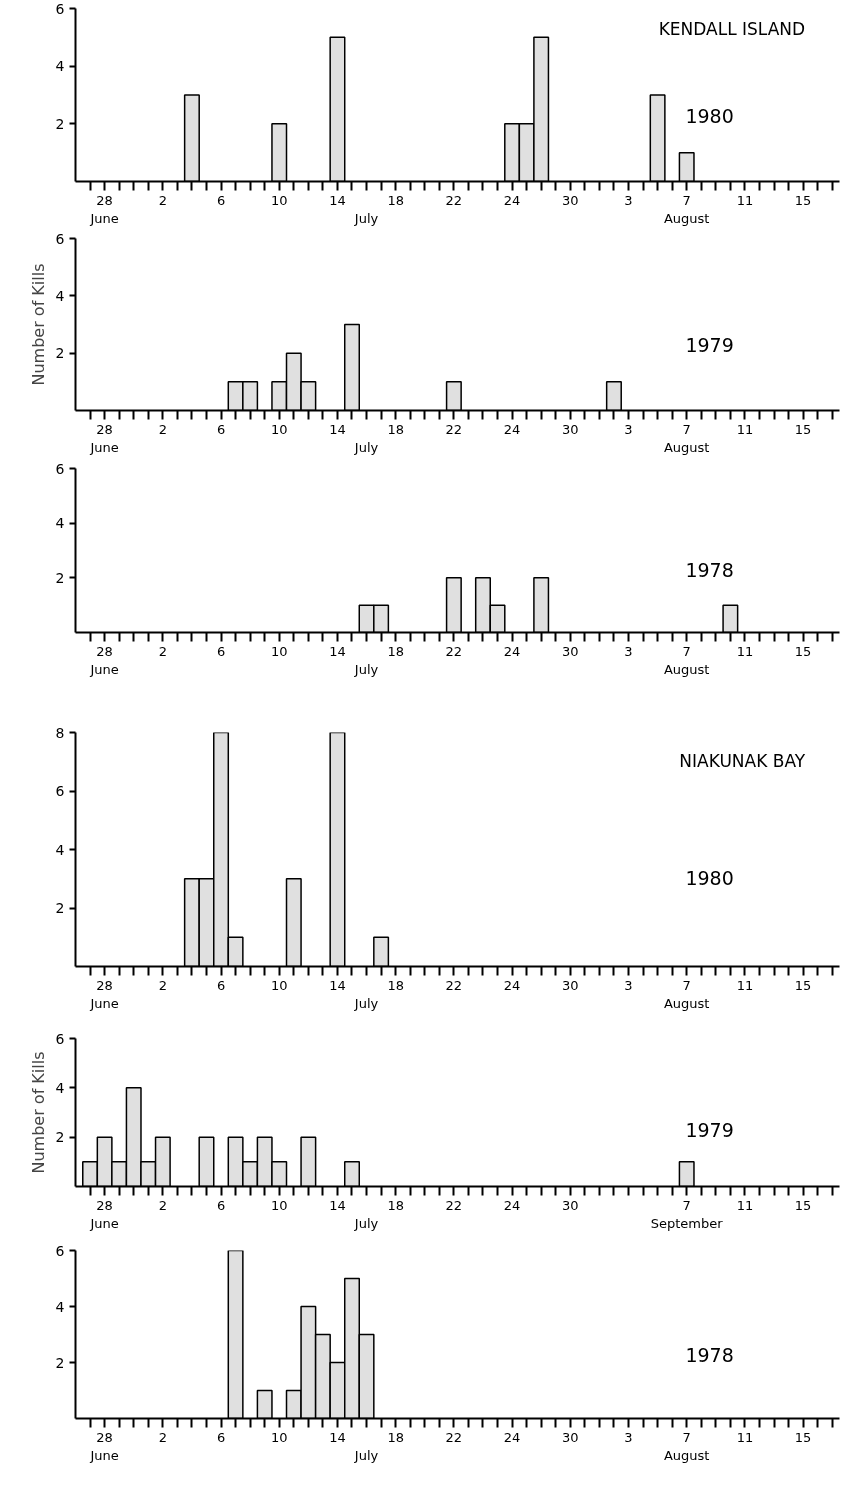 Image resolution: width=851 pixels, height=1494 pixels. What do you see at coordinates (732, 29) in the screenshot?
I see `text: KENDALL ISLAND` at bounding box center [732, 29].